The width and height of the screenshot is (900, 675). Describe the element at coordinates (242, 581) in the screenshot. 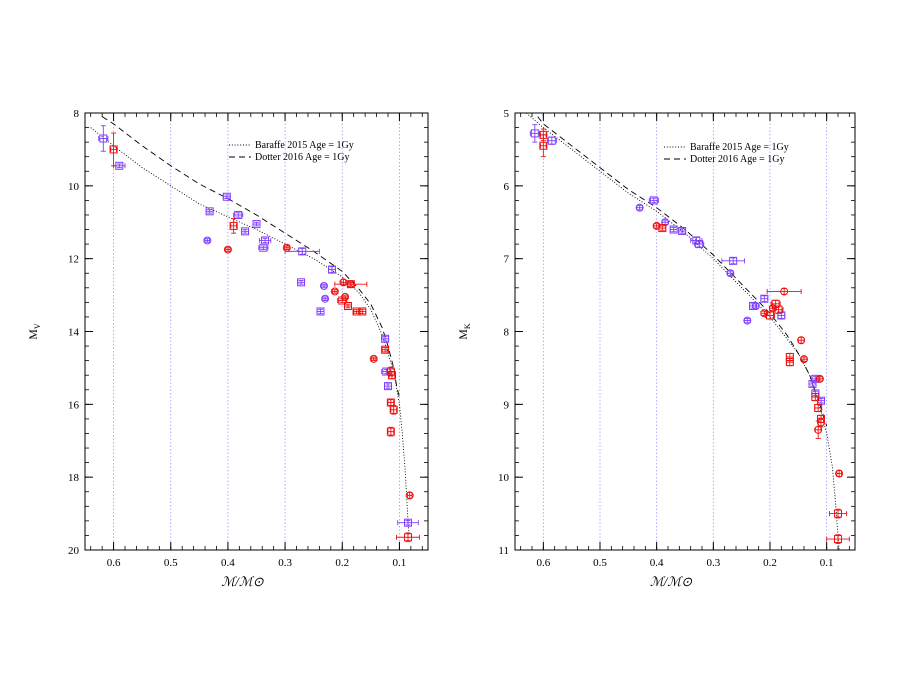

I see `x-axis-label: ℳ/ℳ⊙` at that location.